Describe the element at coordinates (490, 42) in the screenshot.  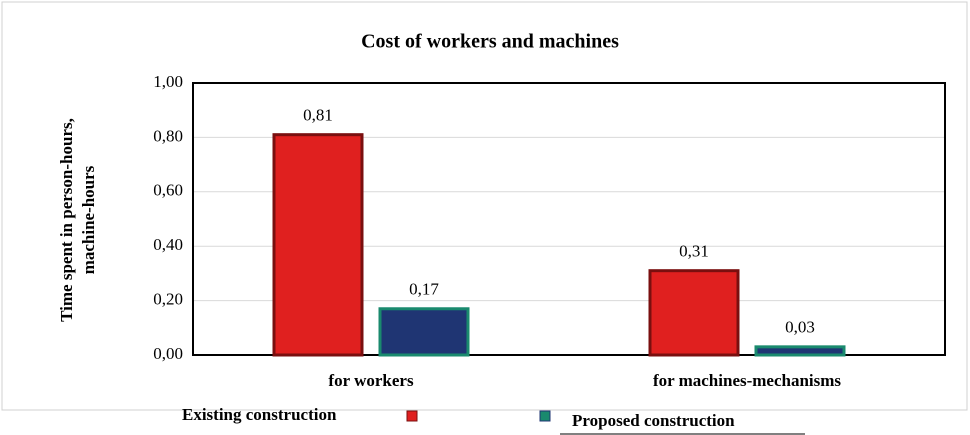
I see `chart-title: Cost of workers and machines` at that location.